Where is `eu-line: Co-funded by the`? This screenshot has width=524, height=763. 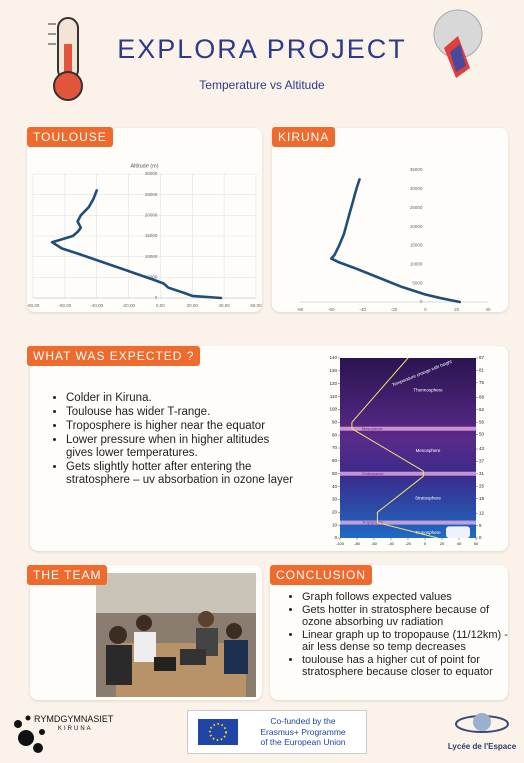 eu-line: Co-funded by the is located at coordinates (303, 721).